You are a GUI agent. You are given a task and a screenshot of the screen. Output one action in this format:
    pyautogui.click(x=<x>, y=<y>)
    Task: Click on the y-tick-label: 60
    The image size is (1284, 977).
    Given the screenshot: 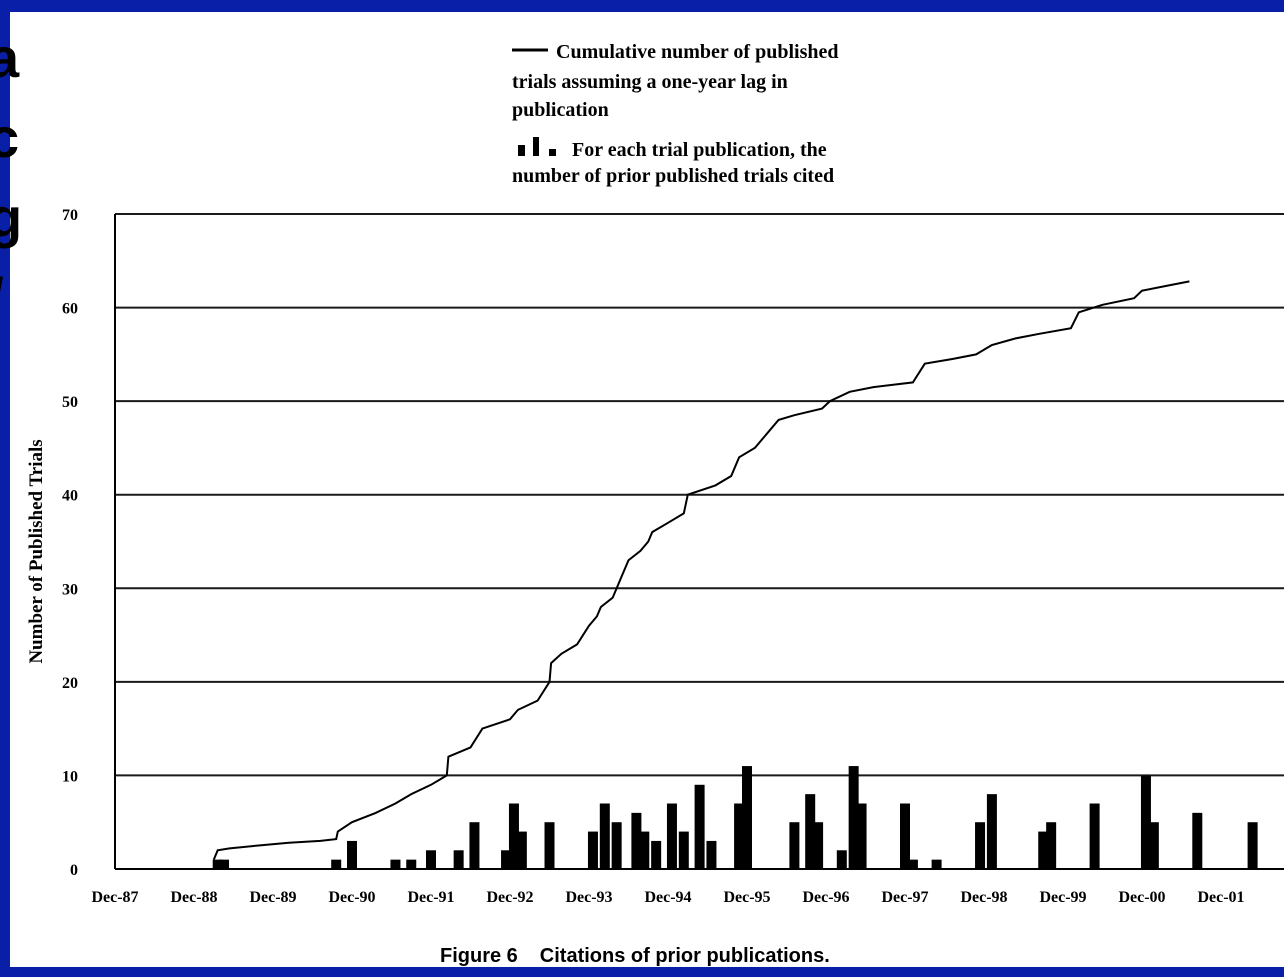 What is the action you would take?
    pyautogui.click(x=70, y=309)
    